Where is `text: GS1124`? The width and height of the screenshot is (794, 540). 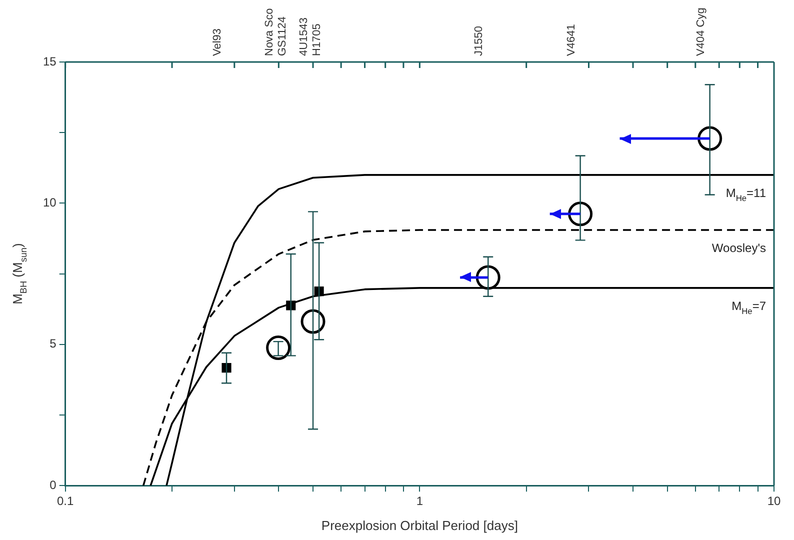
text: GS1124 is located at coordinates (282, 36).